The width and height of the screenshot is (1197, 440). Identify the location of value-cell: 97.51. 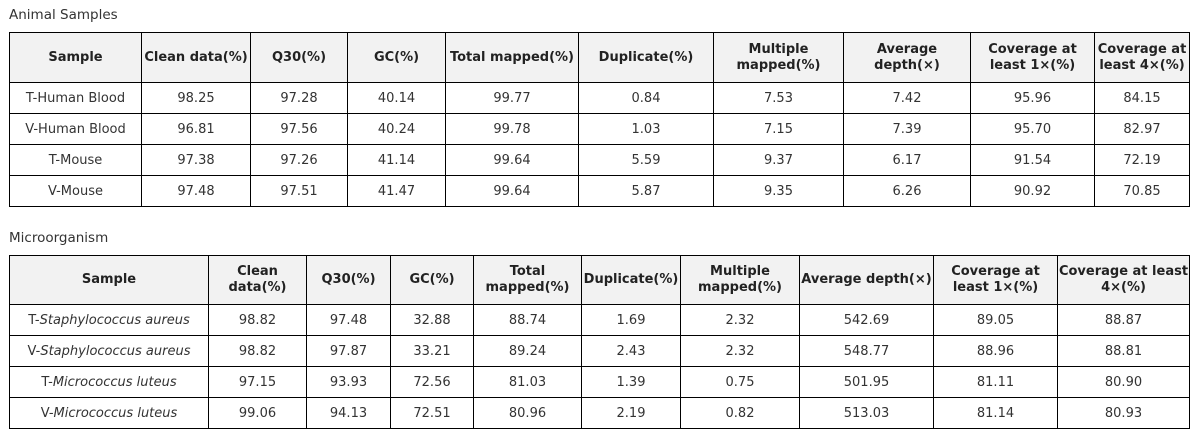
(299, 191).